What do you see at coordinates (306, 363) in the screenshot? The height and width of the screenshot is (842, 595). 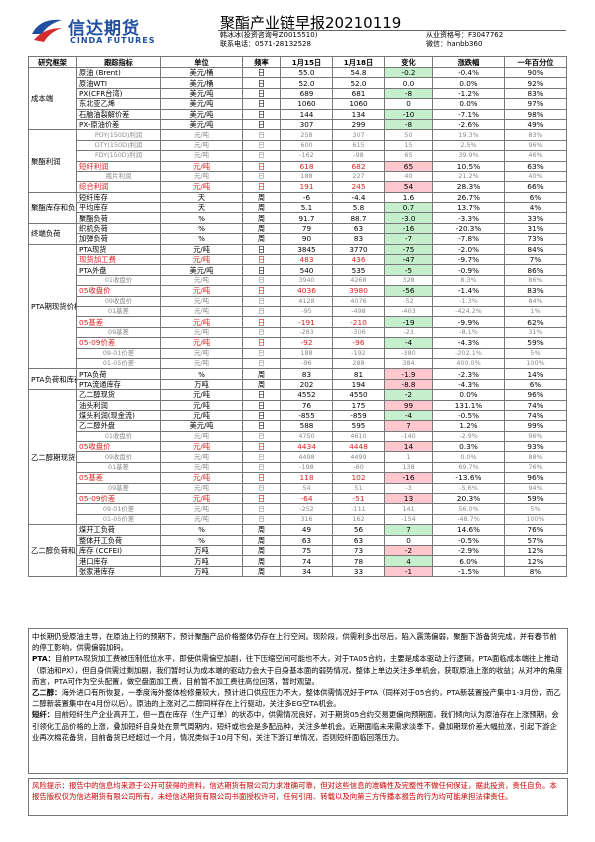 I see `value-jan15-cell: -96` at bounding box center [306, 363].